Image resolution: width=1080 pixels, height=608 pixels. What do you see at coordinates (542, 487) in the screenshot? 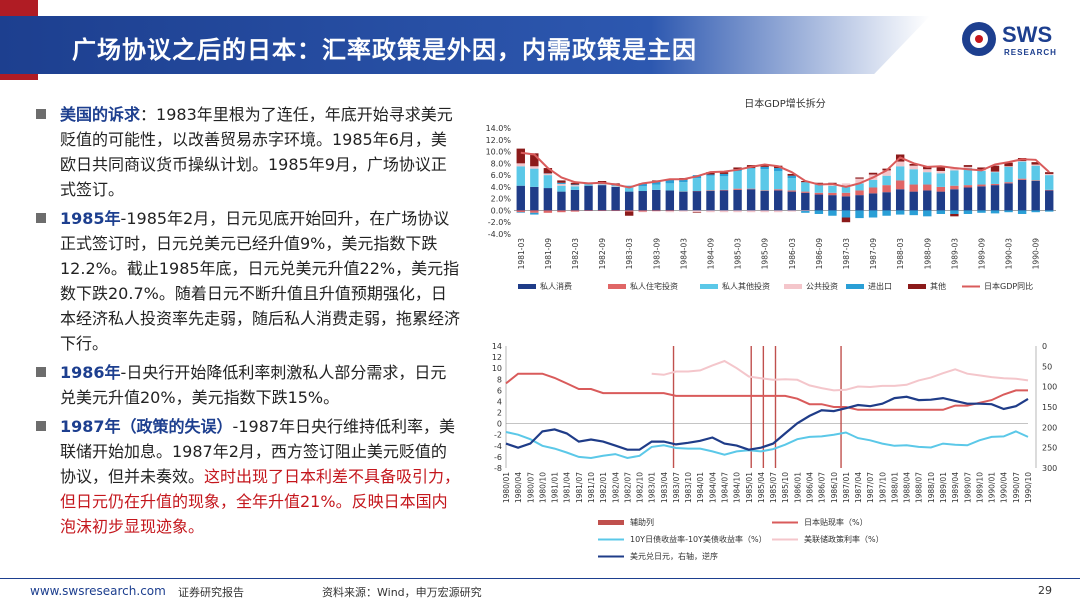
I see `x-tick-label: 1980/10` at bounding box center [542, 487].